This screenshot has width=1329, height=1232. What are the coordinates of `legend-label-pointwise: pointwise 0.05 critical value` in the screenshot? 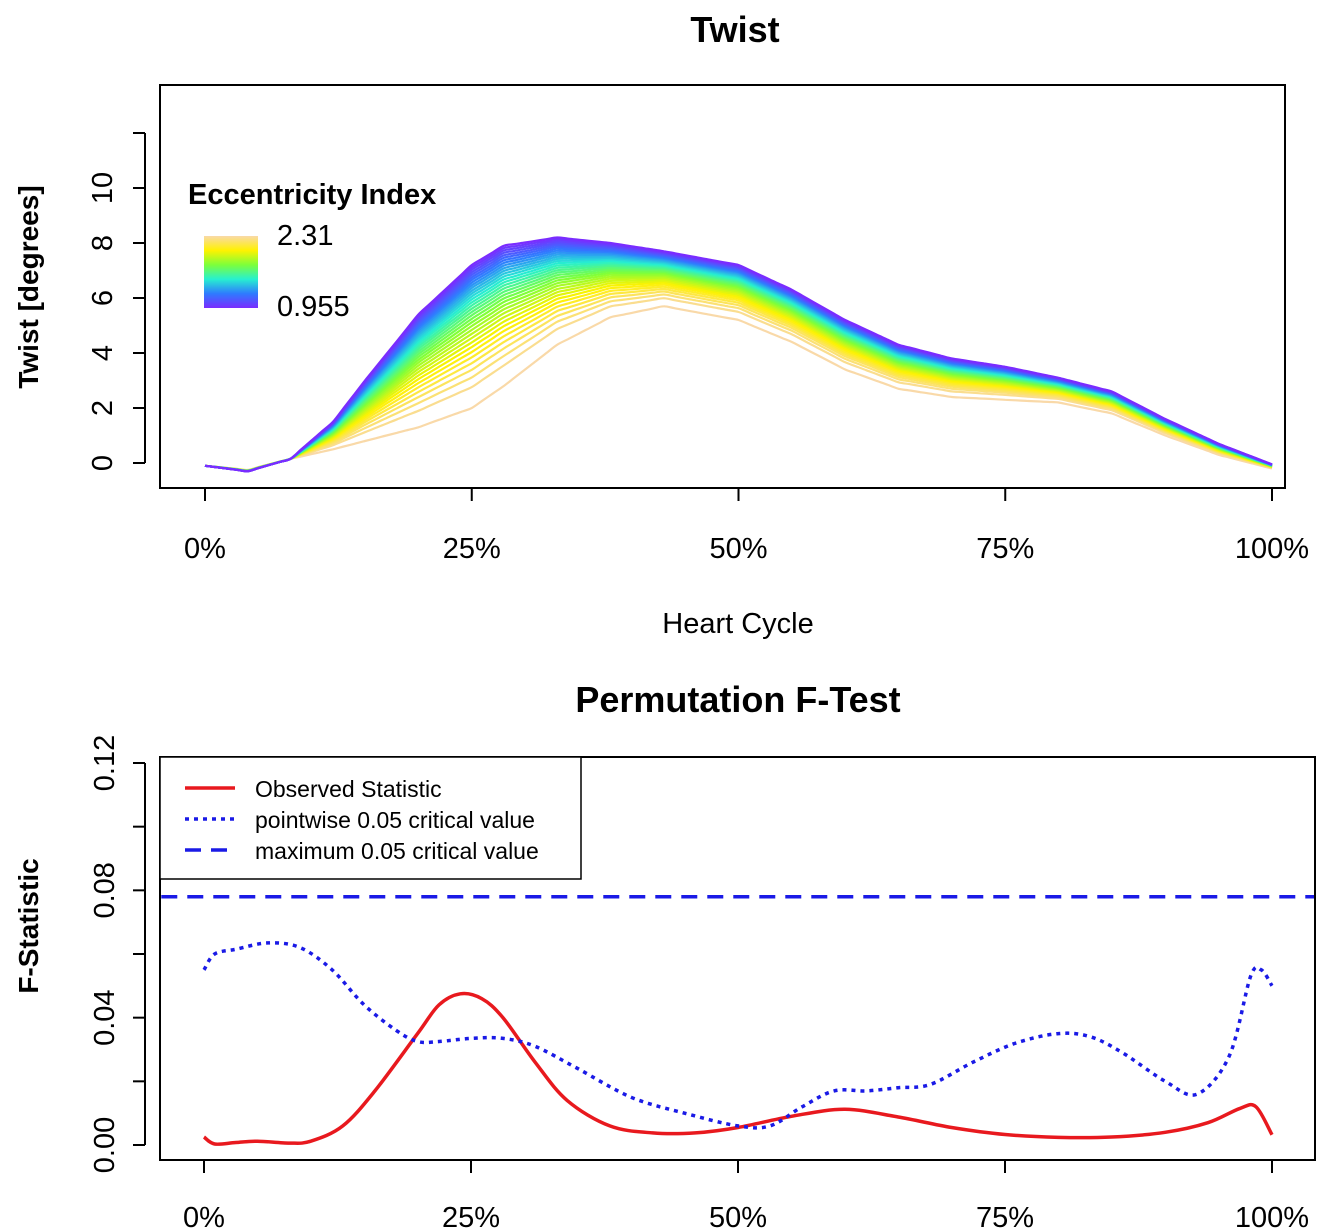 It's located at (395, 820).